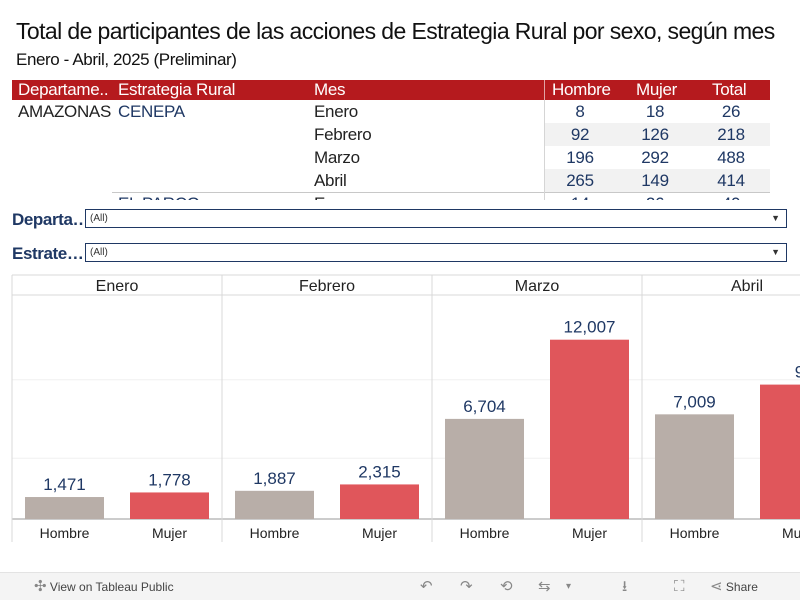 The width and height of the screenshot is (800, 600). Describe the element at coordinates (731, 180) in the screenshot. I see `cell-total: 414` at that location.